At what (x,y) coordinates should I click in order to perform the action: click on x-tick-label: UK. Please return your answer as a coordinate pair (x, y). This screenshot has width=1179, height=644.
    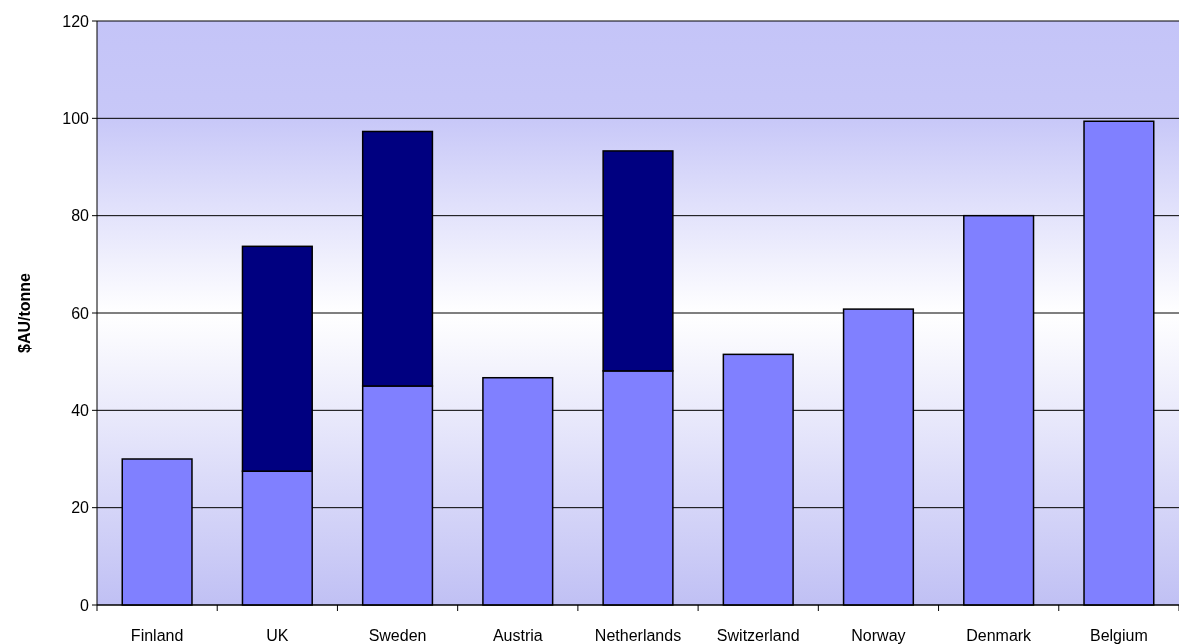
    Looking at the image, I should click on (277, 635).